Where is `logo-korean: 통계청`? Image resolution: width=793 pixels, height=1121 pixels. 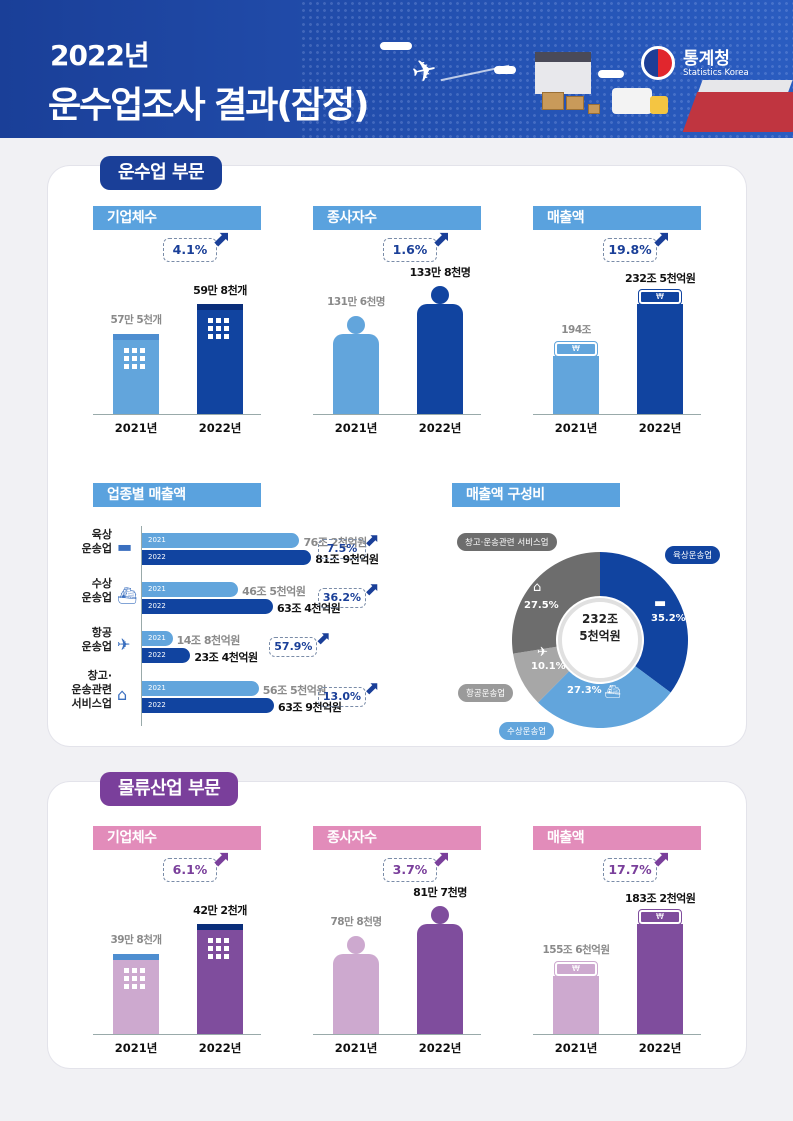
logo-korean: 통계청 is located at coordinates (706, 59).